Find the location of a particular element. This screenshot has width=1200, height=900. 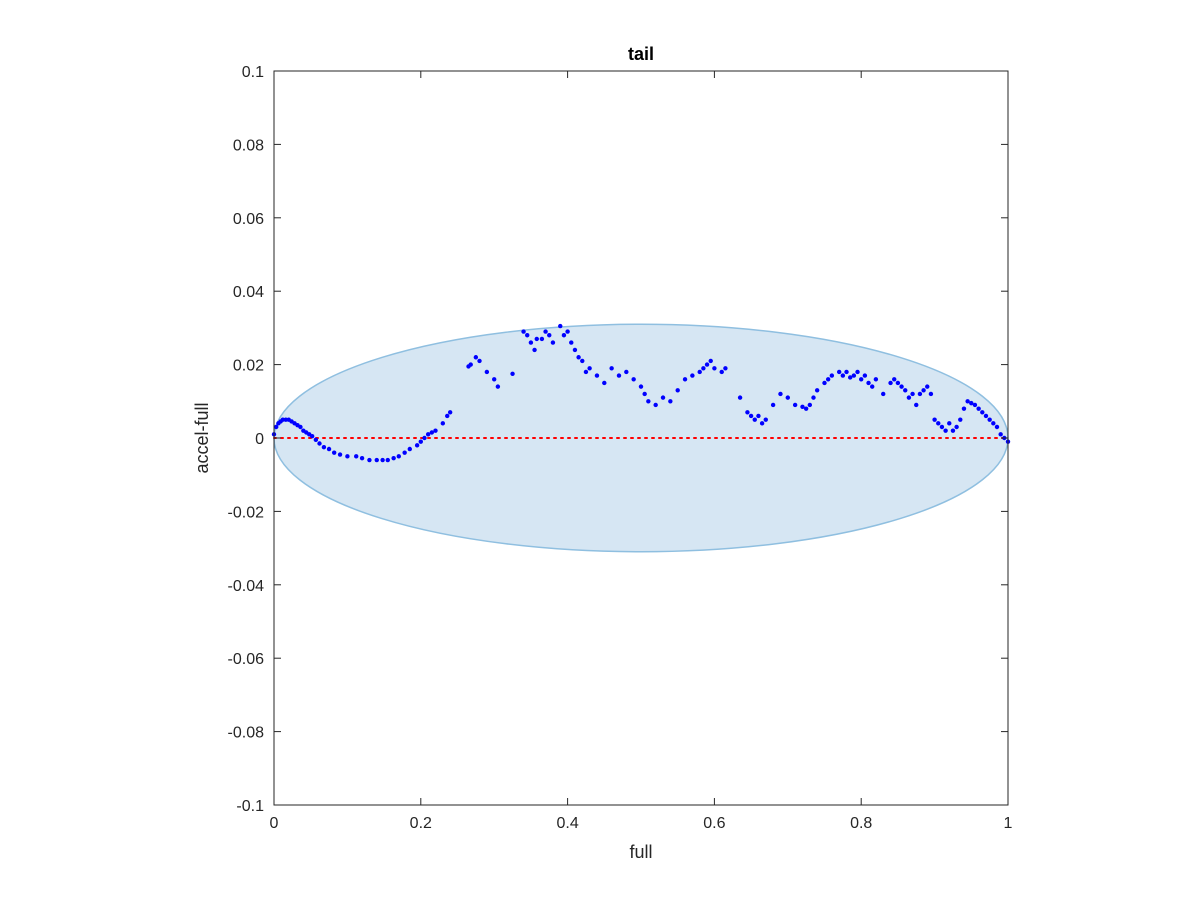

y-tick-label: 0.06 is located at coordinates (248, 219).